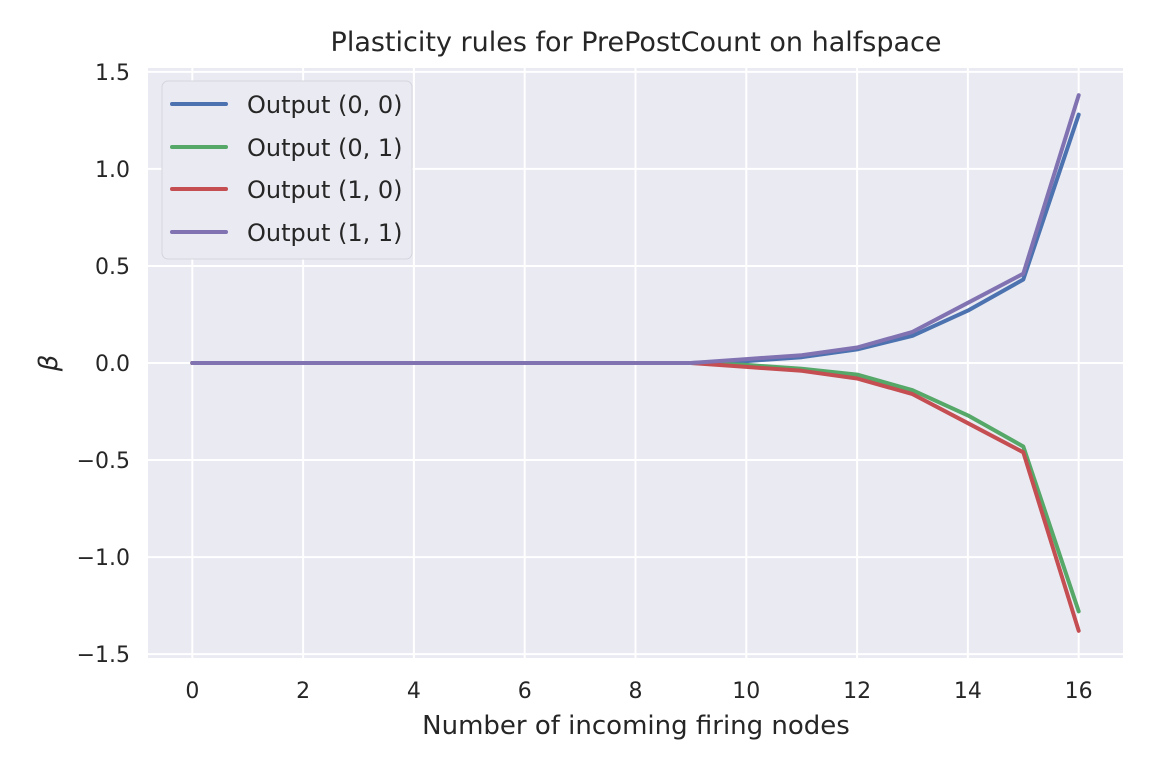  What do you see at coordinates (1079, 691) in the screenshot?
I see `x-tick-label: 16` at bounding box center [1079, 691].